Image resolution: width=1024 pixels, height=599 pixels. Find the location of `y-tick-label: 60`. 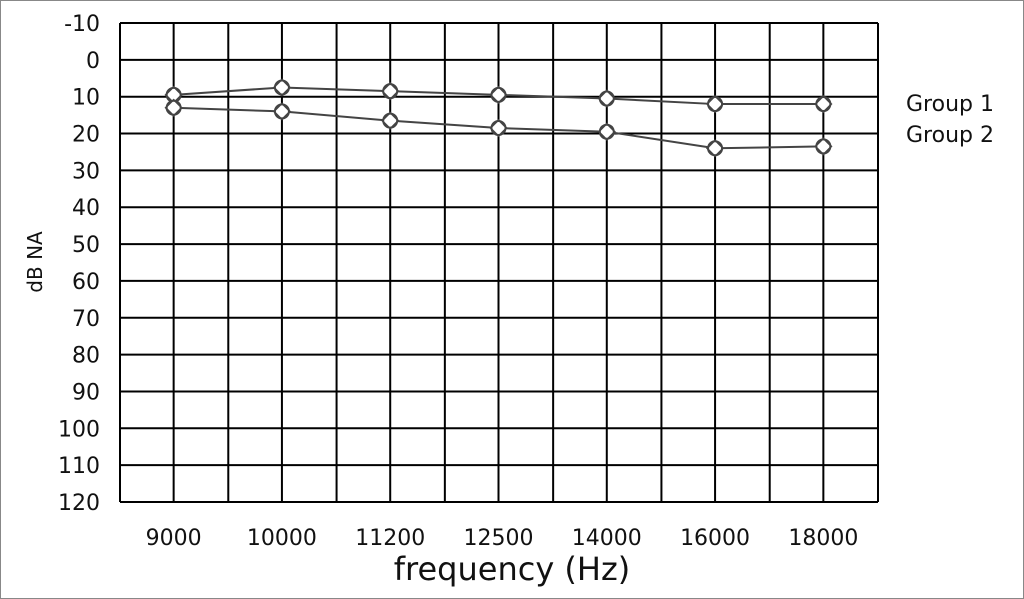

y-tick-label: 60 is located at coordinates (86, 282).